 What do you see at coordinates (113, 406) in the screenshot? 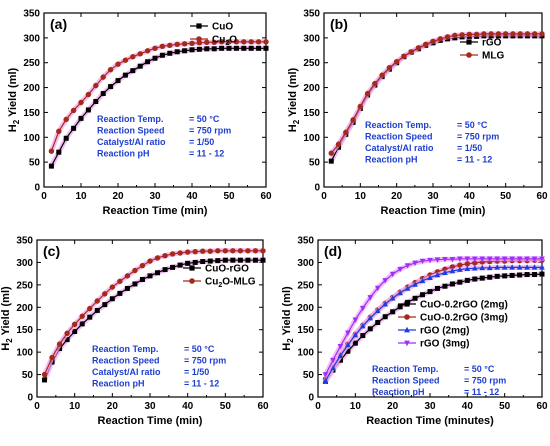
I see `x-tick-label: 20` at bounding box center [113, 406].